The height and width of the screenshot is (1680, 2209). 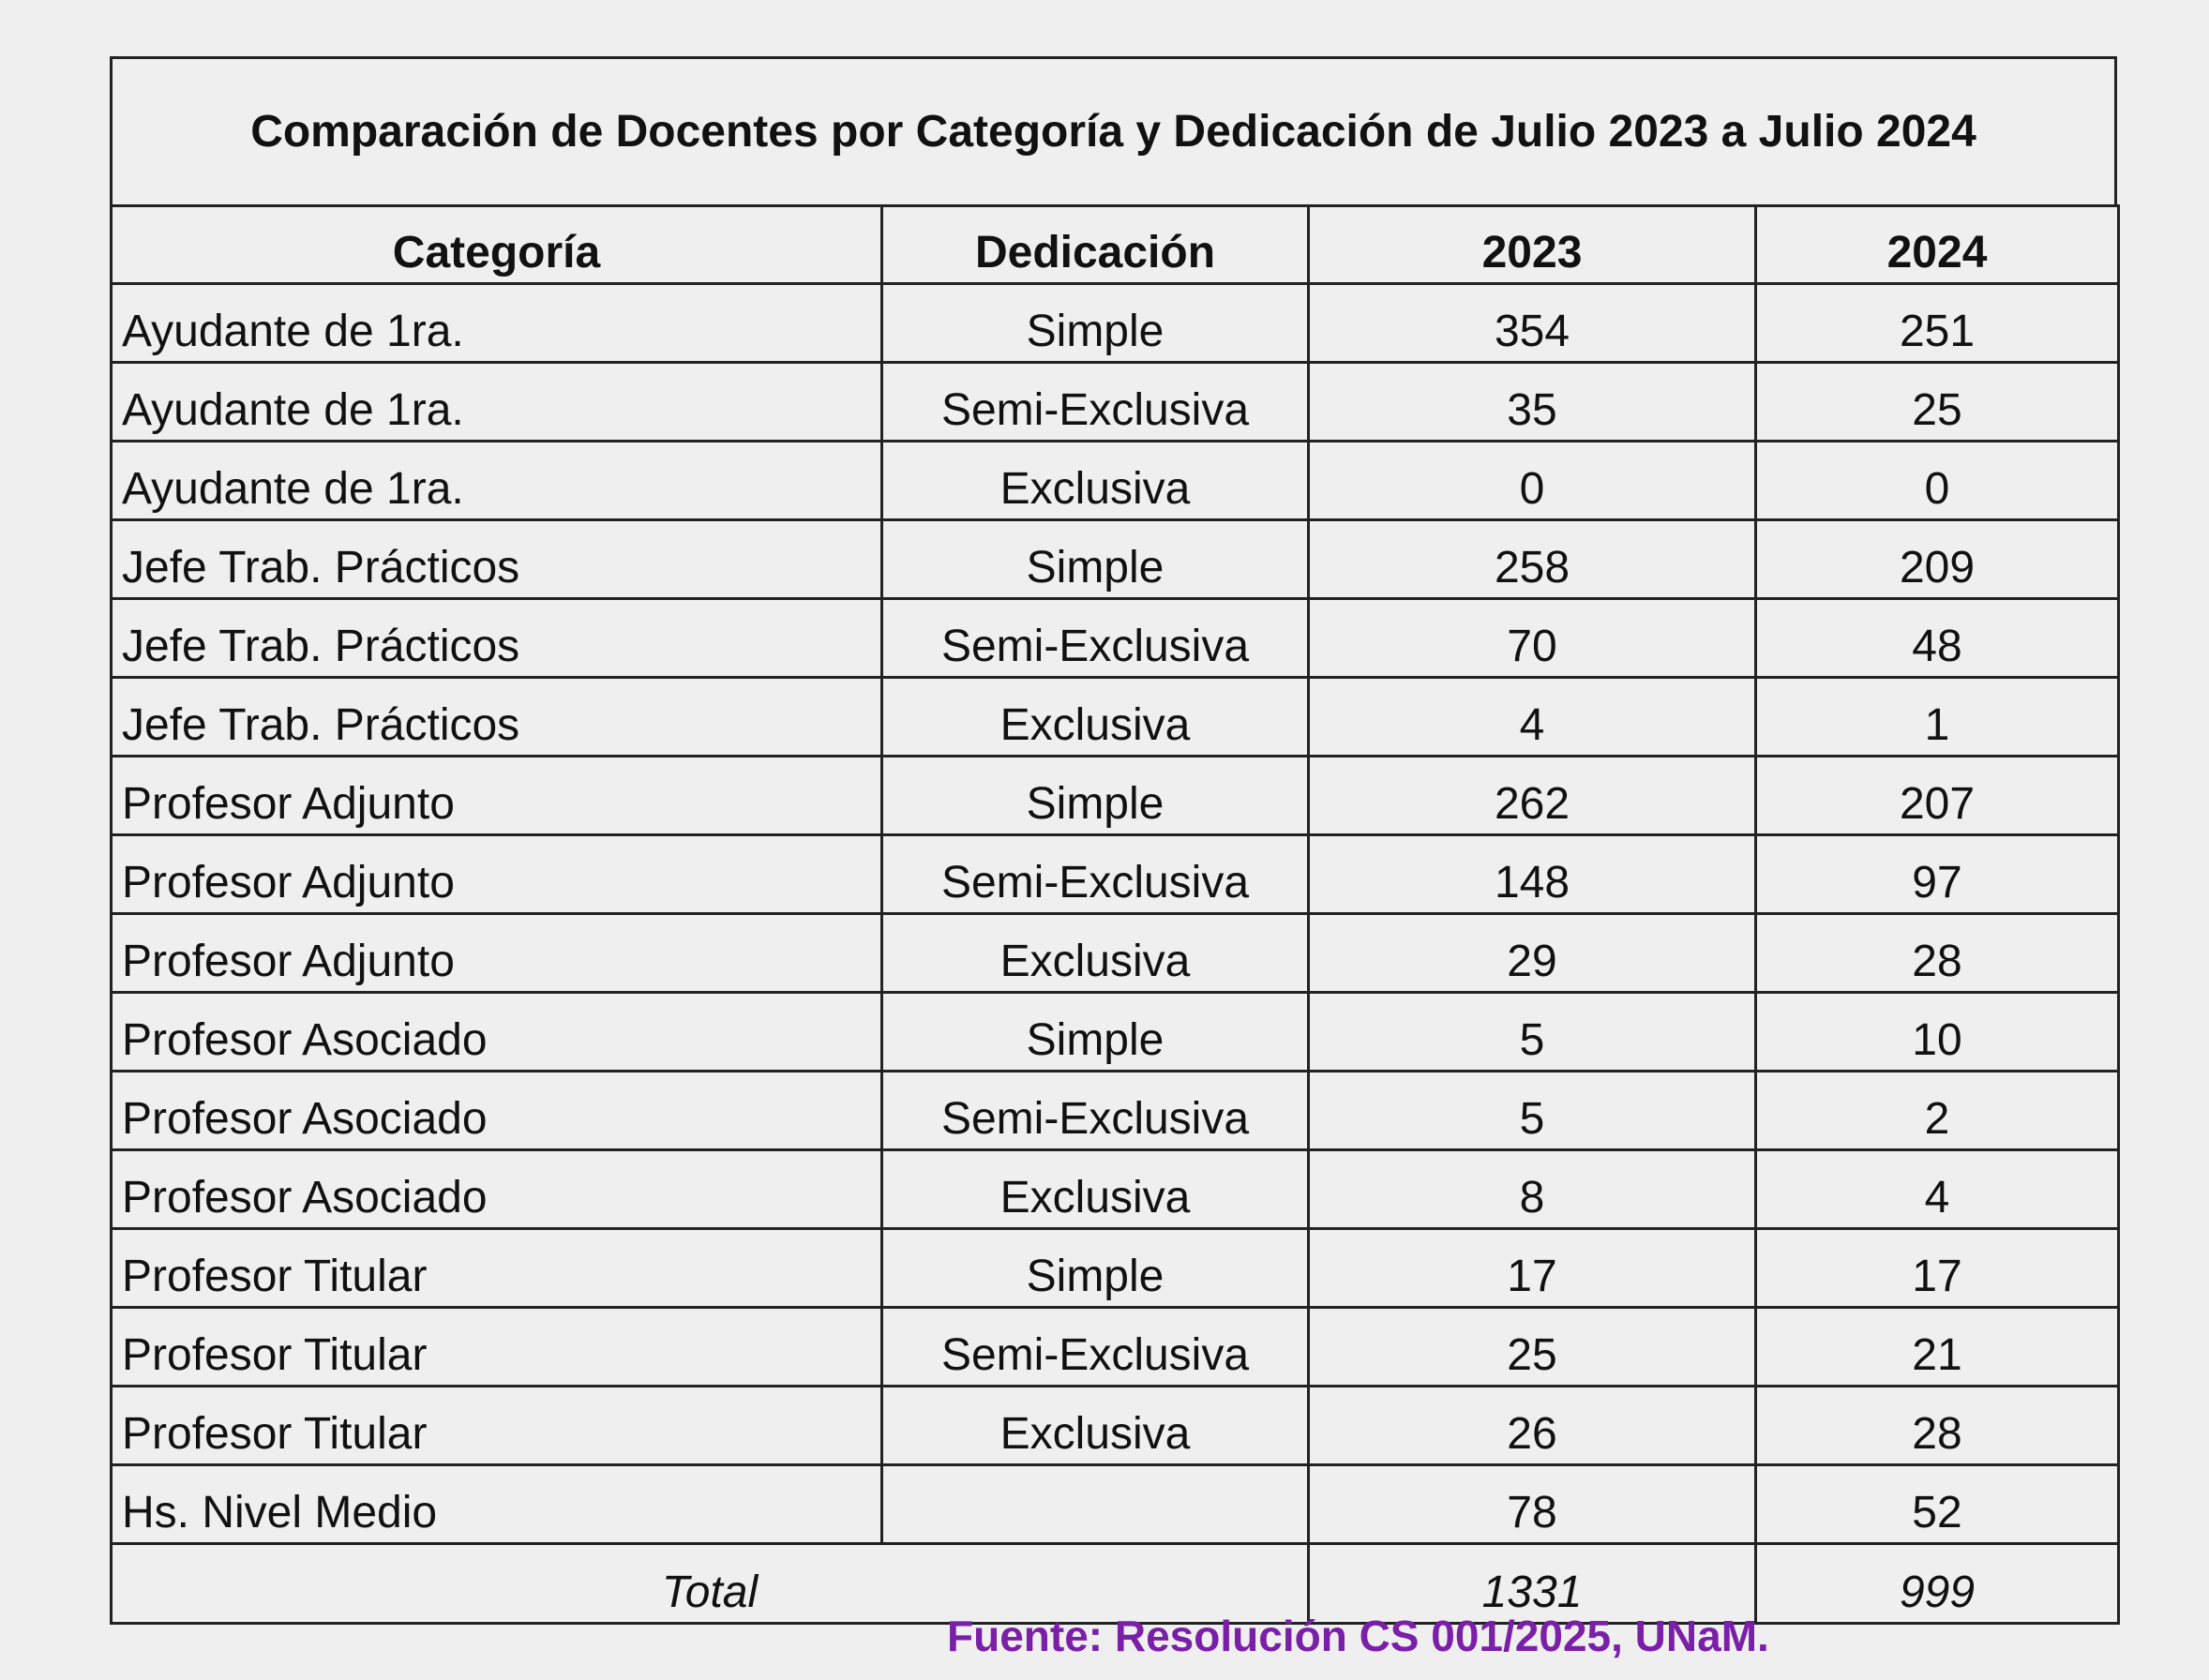 I want to click on count-cell: 251, so click(x=1937, y=323).